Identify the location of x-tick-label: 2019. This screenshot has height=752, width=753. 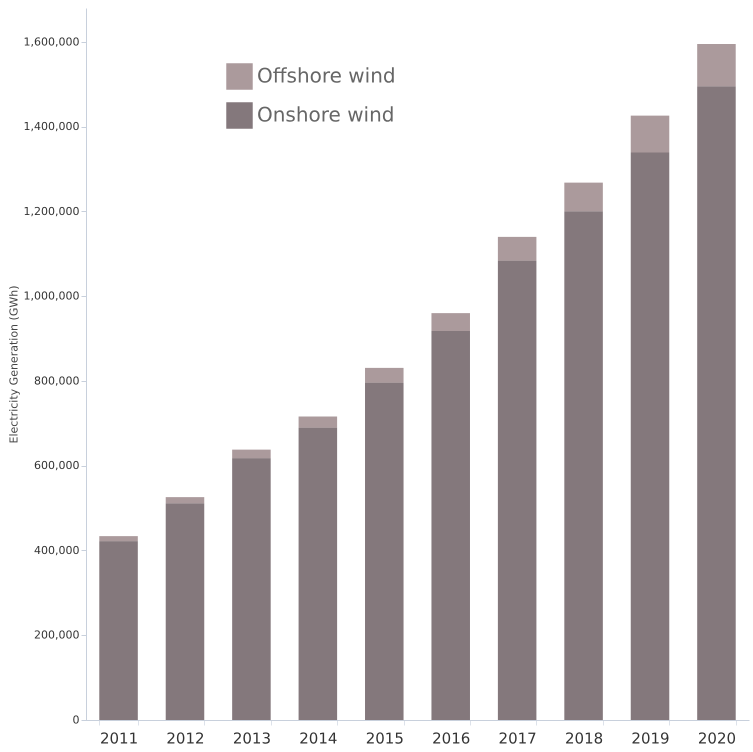
(650, 739).